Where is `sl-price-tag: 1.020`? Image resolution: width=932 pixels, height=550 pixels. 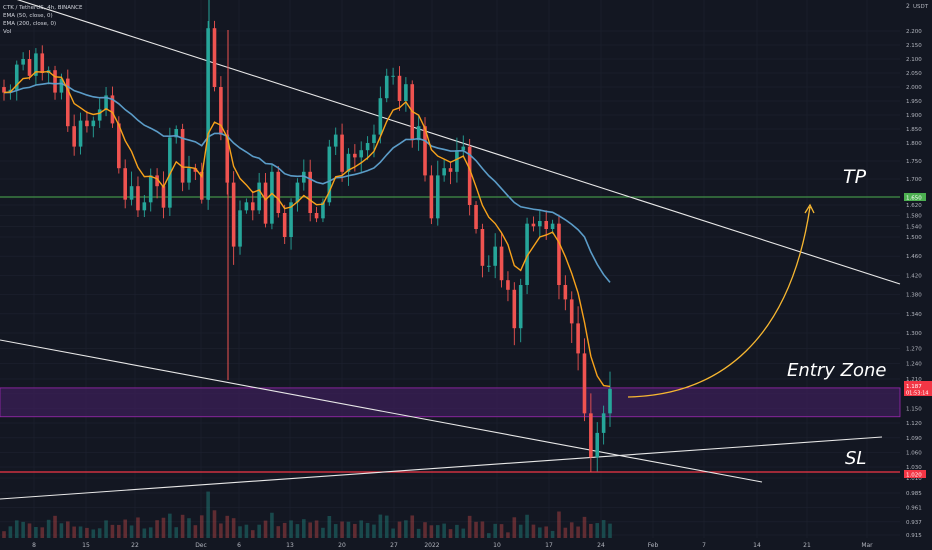
sl-price-tag: 1.020 is located at coordinates (915, 474).